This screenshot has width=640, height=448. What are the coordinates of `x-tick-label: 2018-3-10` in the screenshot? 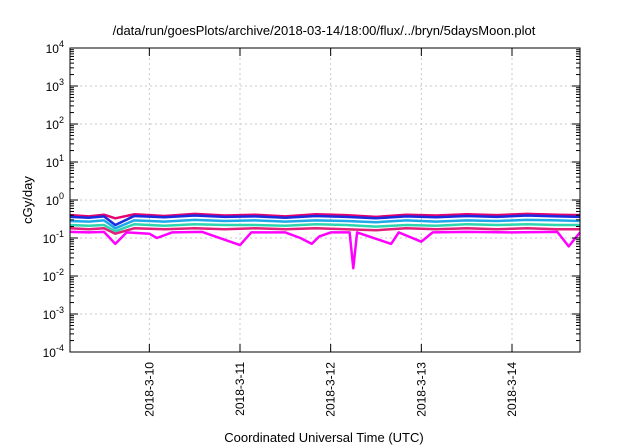 It's located at (149, 389).